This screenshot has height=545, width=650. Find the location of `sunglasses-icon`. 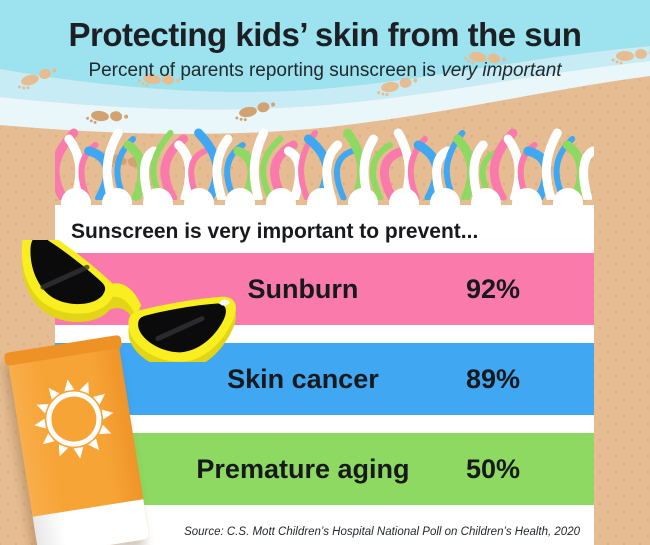

sunglasses-icon is located at coordinates (121, 301).